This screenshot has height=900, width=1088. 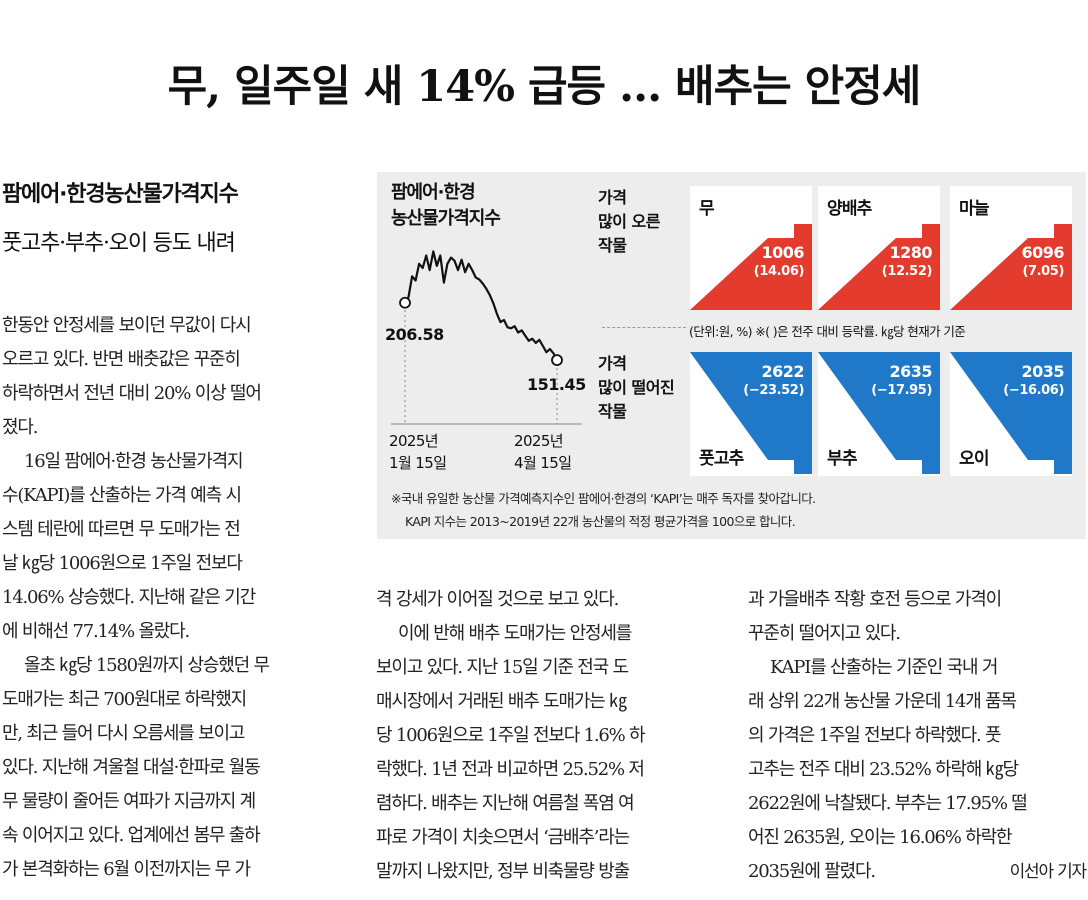 I want to click on article-line: 격 강세가 이어질 것으로 보고 있다., so click(x=497, y=599).